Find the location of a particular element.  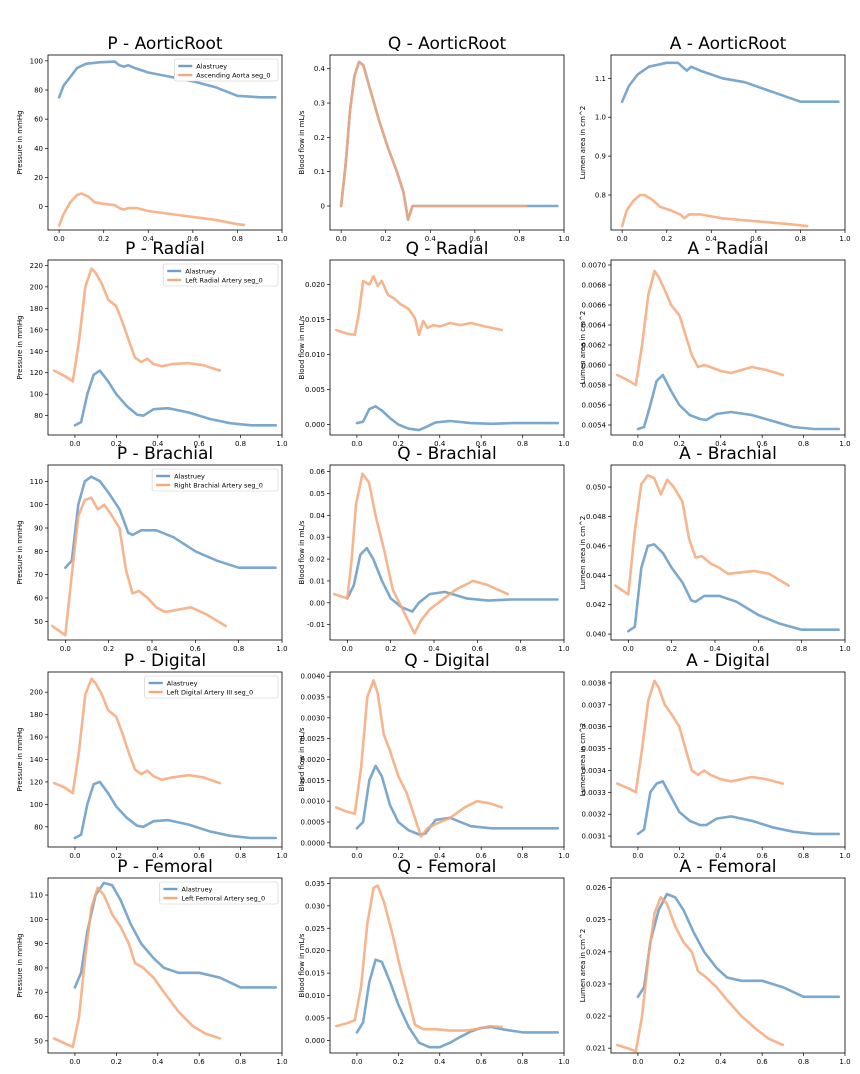

y-tick-label: 1.1 is located at coordinates (600, 79).